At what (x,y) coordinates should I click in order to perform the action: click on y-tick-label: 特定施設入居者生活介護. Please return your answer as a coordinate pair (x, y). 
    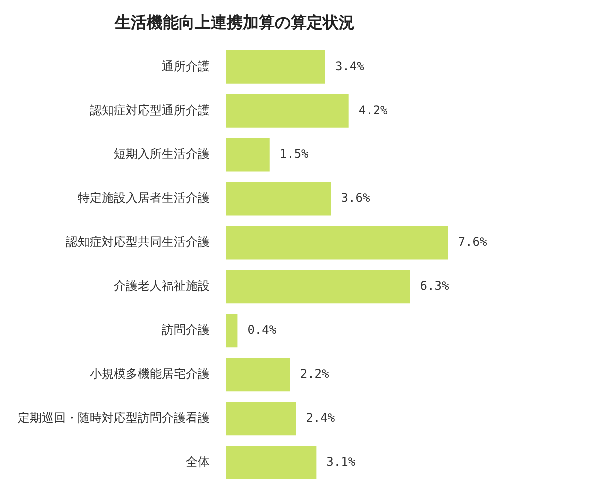
    Looking at the image, I should click on (144, 198).